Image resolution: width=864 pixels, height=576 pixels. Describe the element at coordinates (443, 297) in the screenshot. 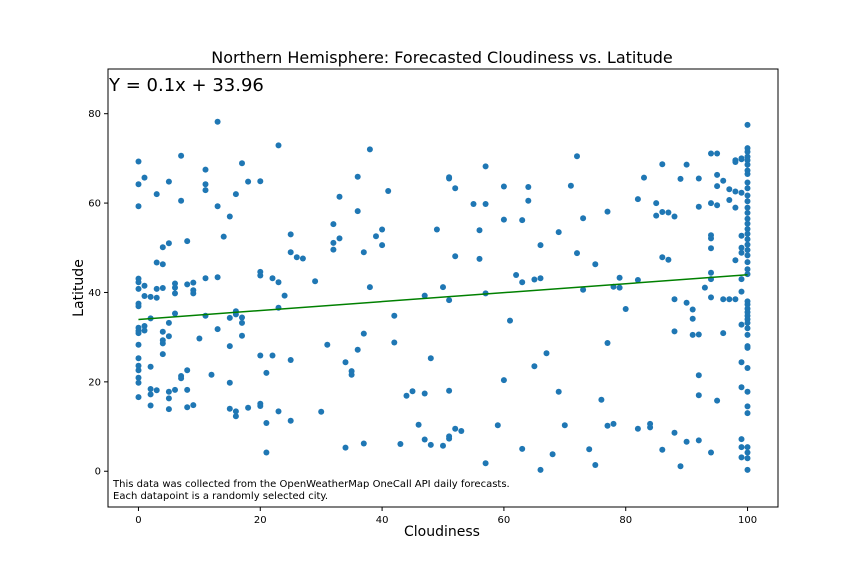

I see `regression-layer` at that location.